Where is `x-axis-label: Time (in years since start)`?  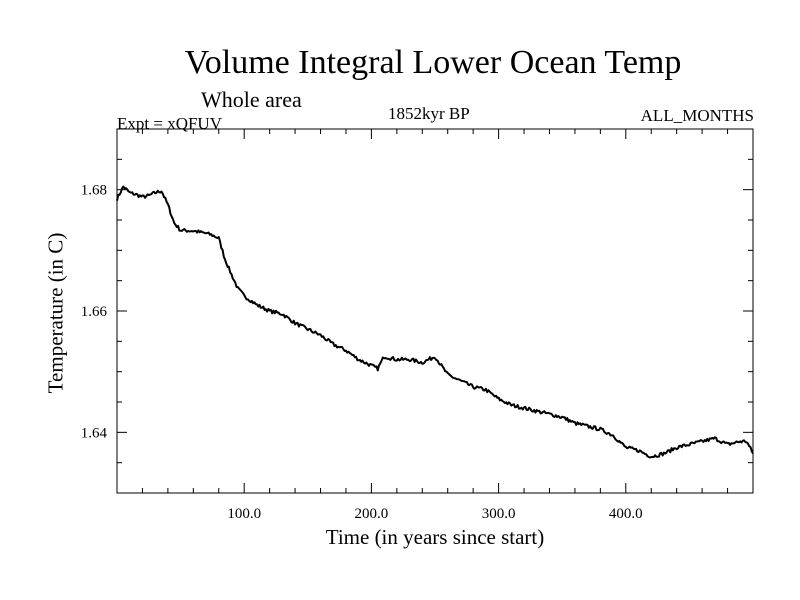 x-axis-label: Time (in years since start) is located at coordinates (435, 537).